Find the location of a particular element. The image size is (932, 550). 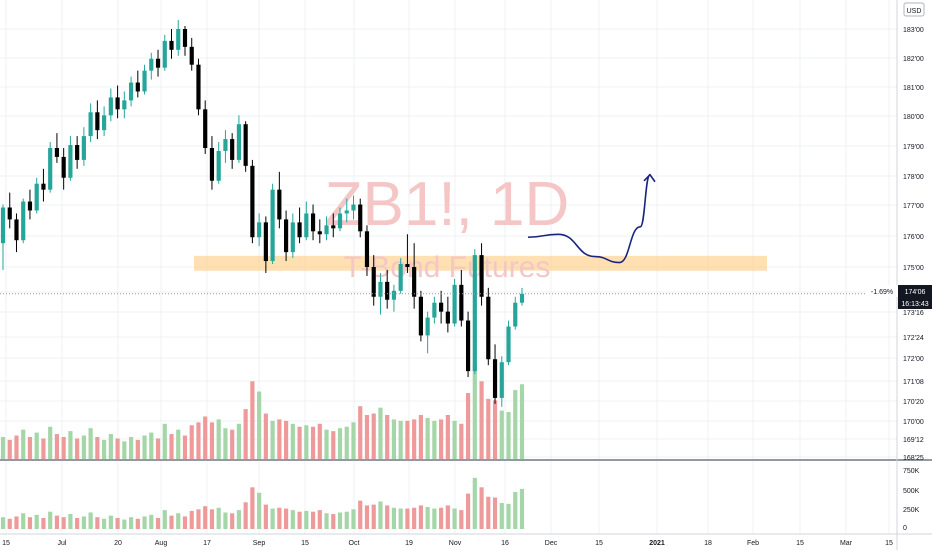

volume-axis: 750K 500K 250K 0 is located at coordinates (911, 500).